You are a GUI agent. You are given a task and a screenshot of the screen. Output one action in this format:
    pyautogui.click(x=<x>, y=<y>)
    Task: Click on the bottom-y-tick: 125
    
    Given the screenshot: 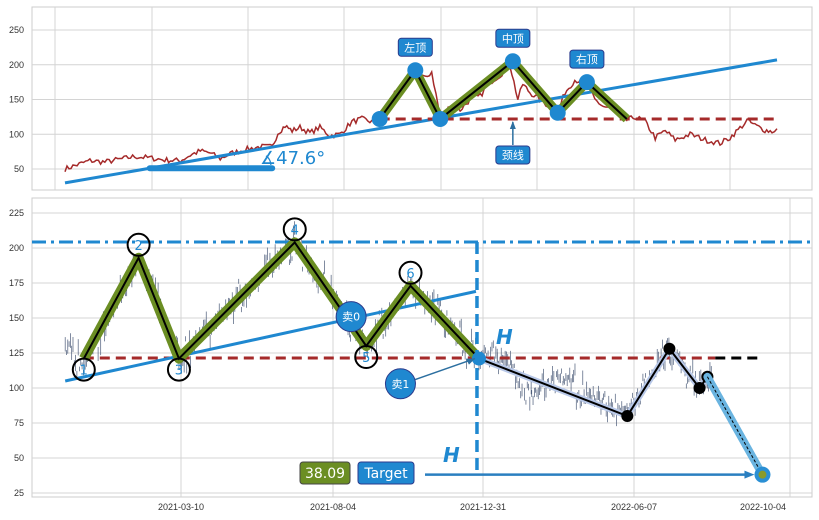 What is the action you would take?
    pyautogui.click(x=16, y=353)
    